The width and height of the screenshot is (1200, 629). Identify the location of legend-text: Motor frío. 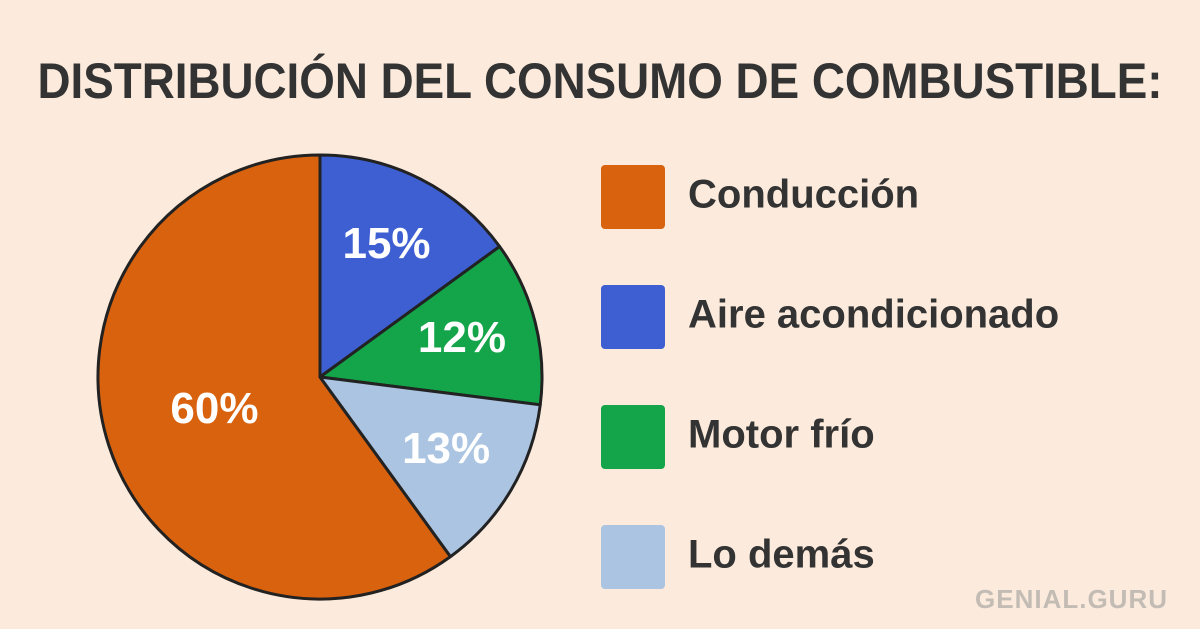
(781, 435).